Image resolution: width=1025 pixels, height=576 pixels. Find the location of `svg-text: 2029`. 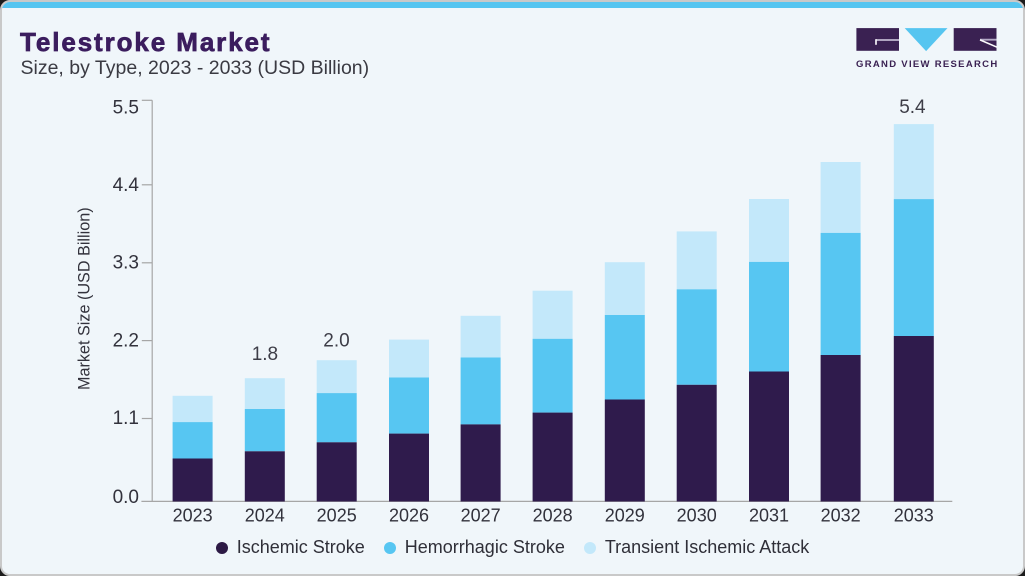

svg-text: 2029 is located at coordinates (625, 516).